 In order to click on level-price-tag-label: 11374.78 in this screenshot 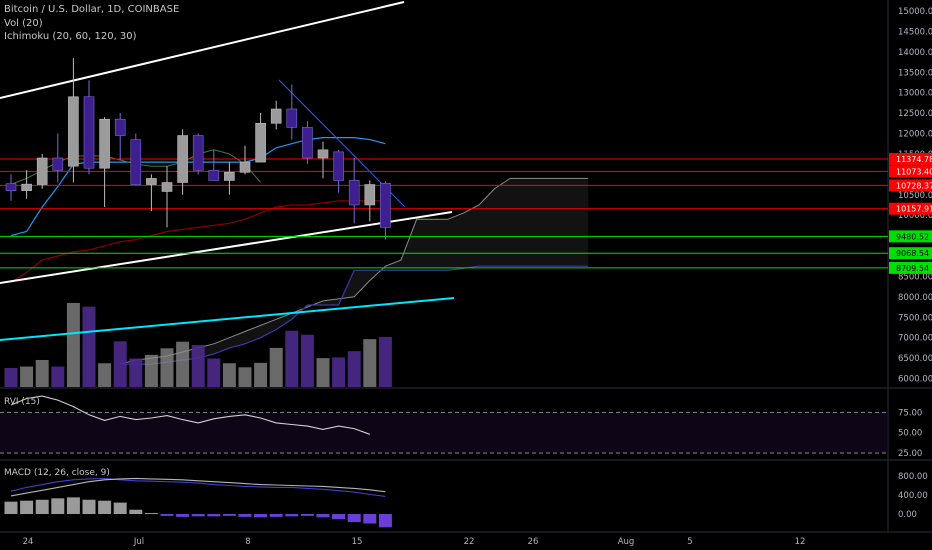, I will do `click(914, 159)`.